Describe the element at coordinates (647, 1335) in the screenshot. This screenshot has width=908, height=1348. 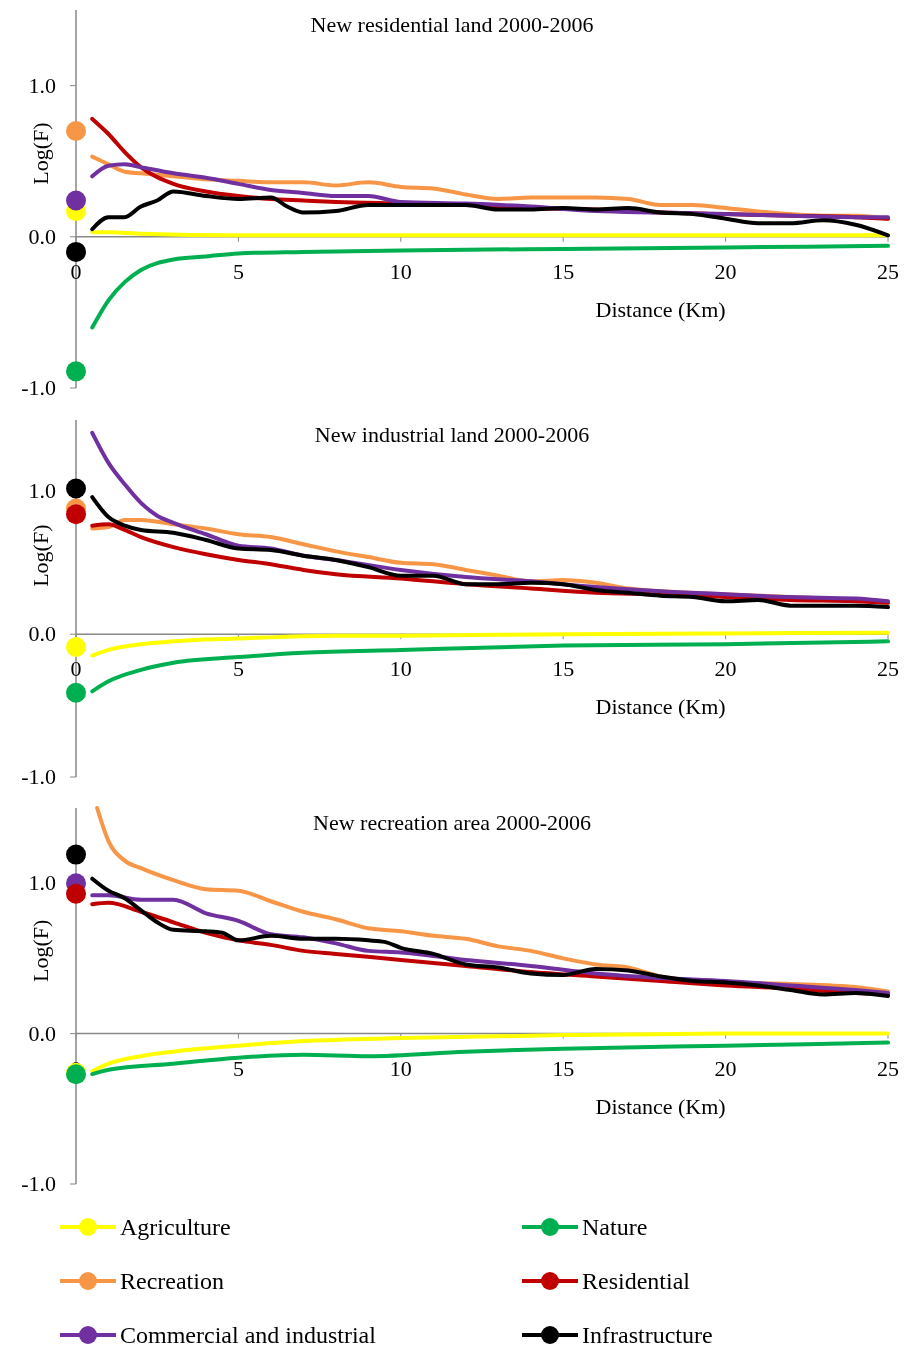
I see `legend-label: Infrastructure` at that location.